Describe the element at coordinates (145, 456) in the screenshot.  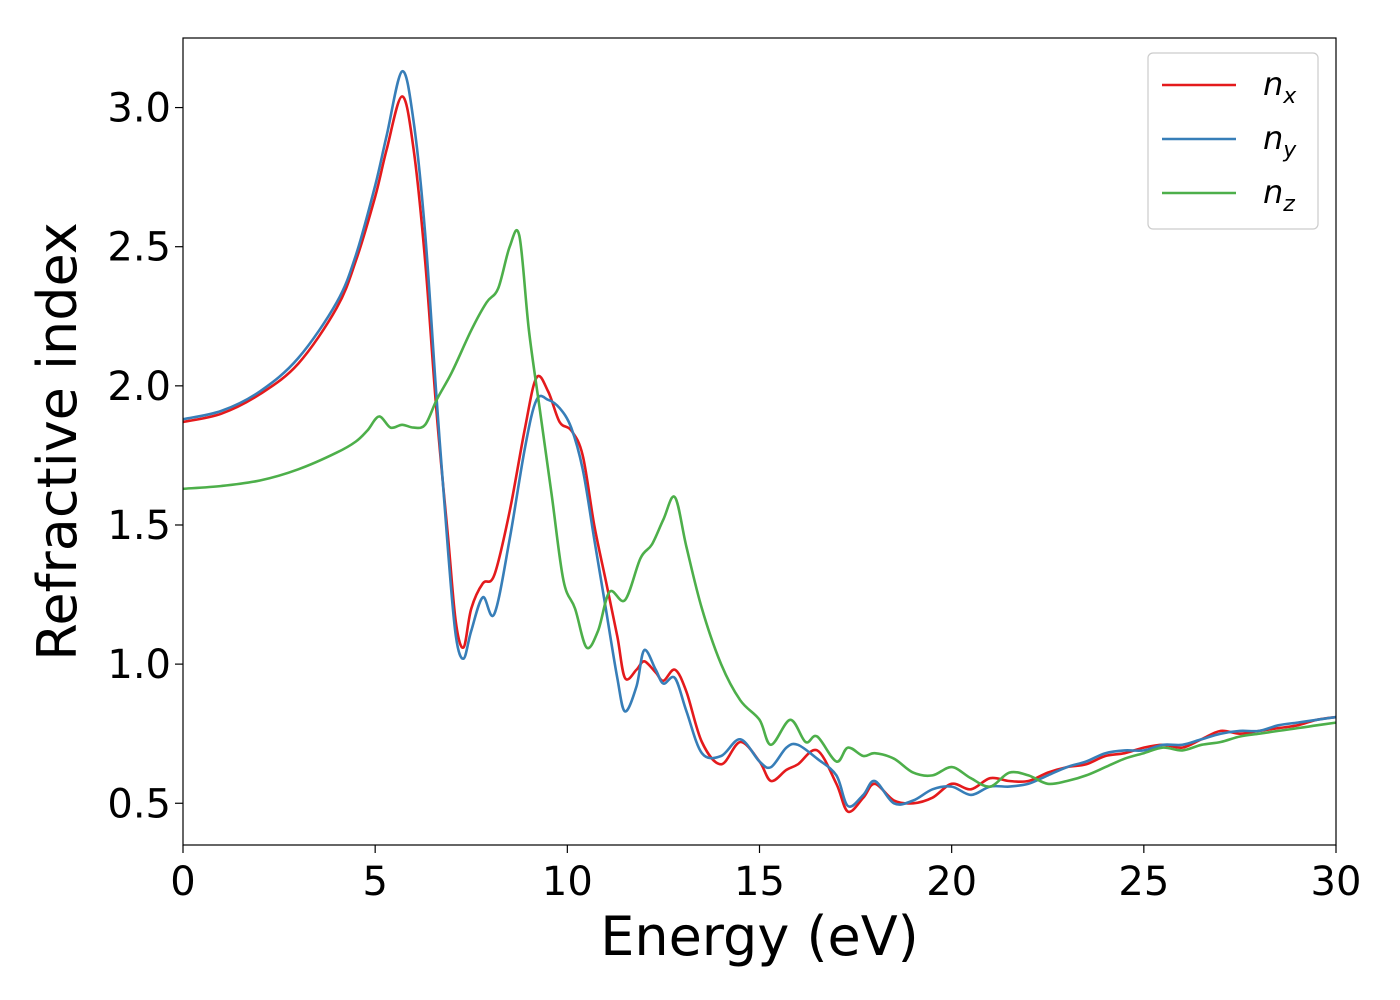
I see `y-axis-ticks: 0.5 1.0 1.5 2.0 2.5 3.0` at that location.